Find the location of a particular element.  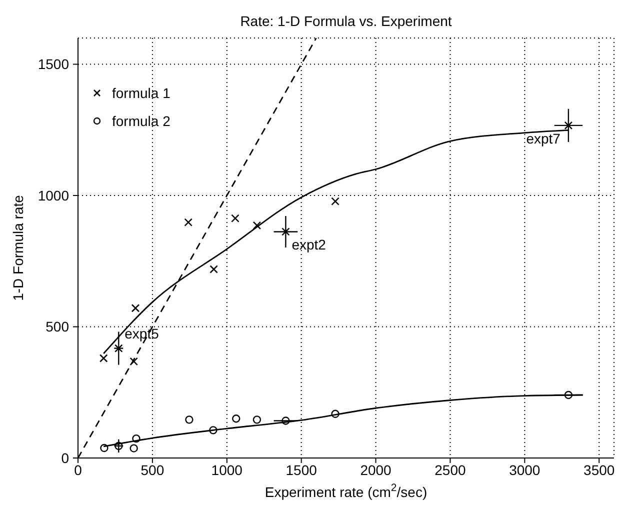

y-axis-title: 1-D Formula rate is located at coordinates (18, 247).